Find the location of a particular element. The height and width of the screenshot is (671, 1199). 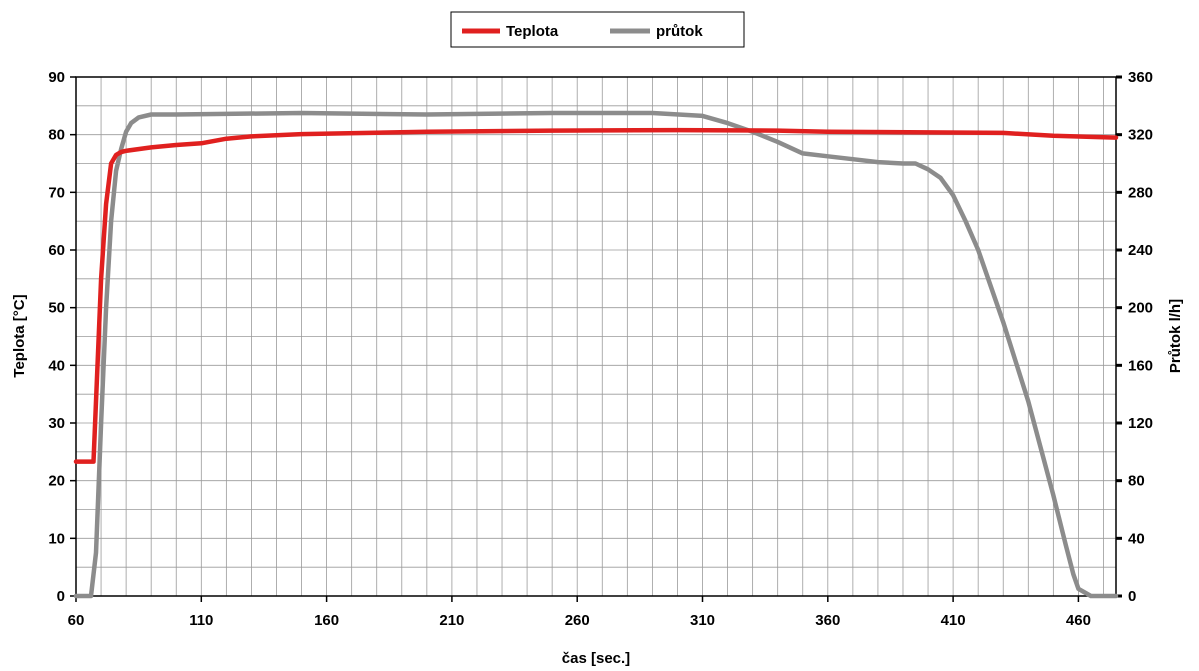

legend-label-teplota: Teplota is located at coordinates (532, 31).